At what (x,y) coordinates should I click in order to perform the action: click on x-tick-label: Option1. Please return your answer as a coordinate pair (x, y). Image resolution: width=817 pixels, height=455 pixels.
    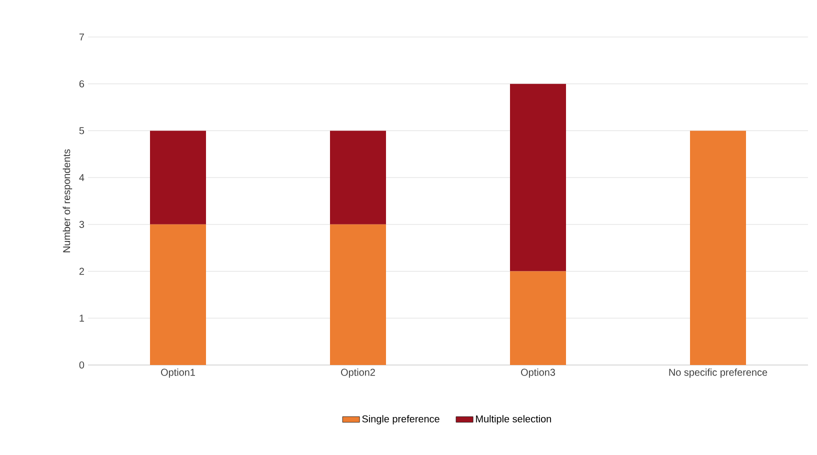
    Looking at the image, I should click on (178, 373).